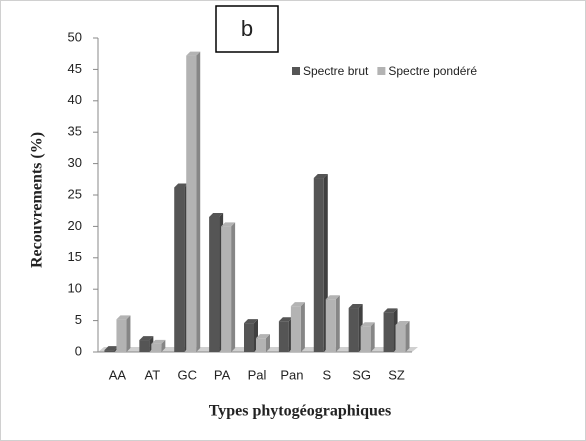  I want to click on legend-label: Spectre pondéré, so click(432, 71).